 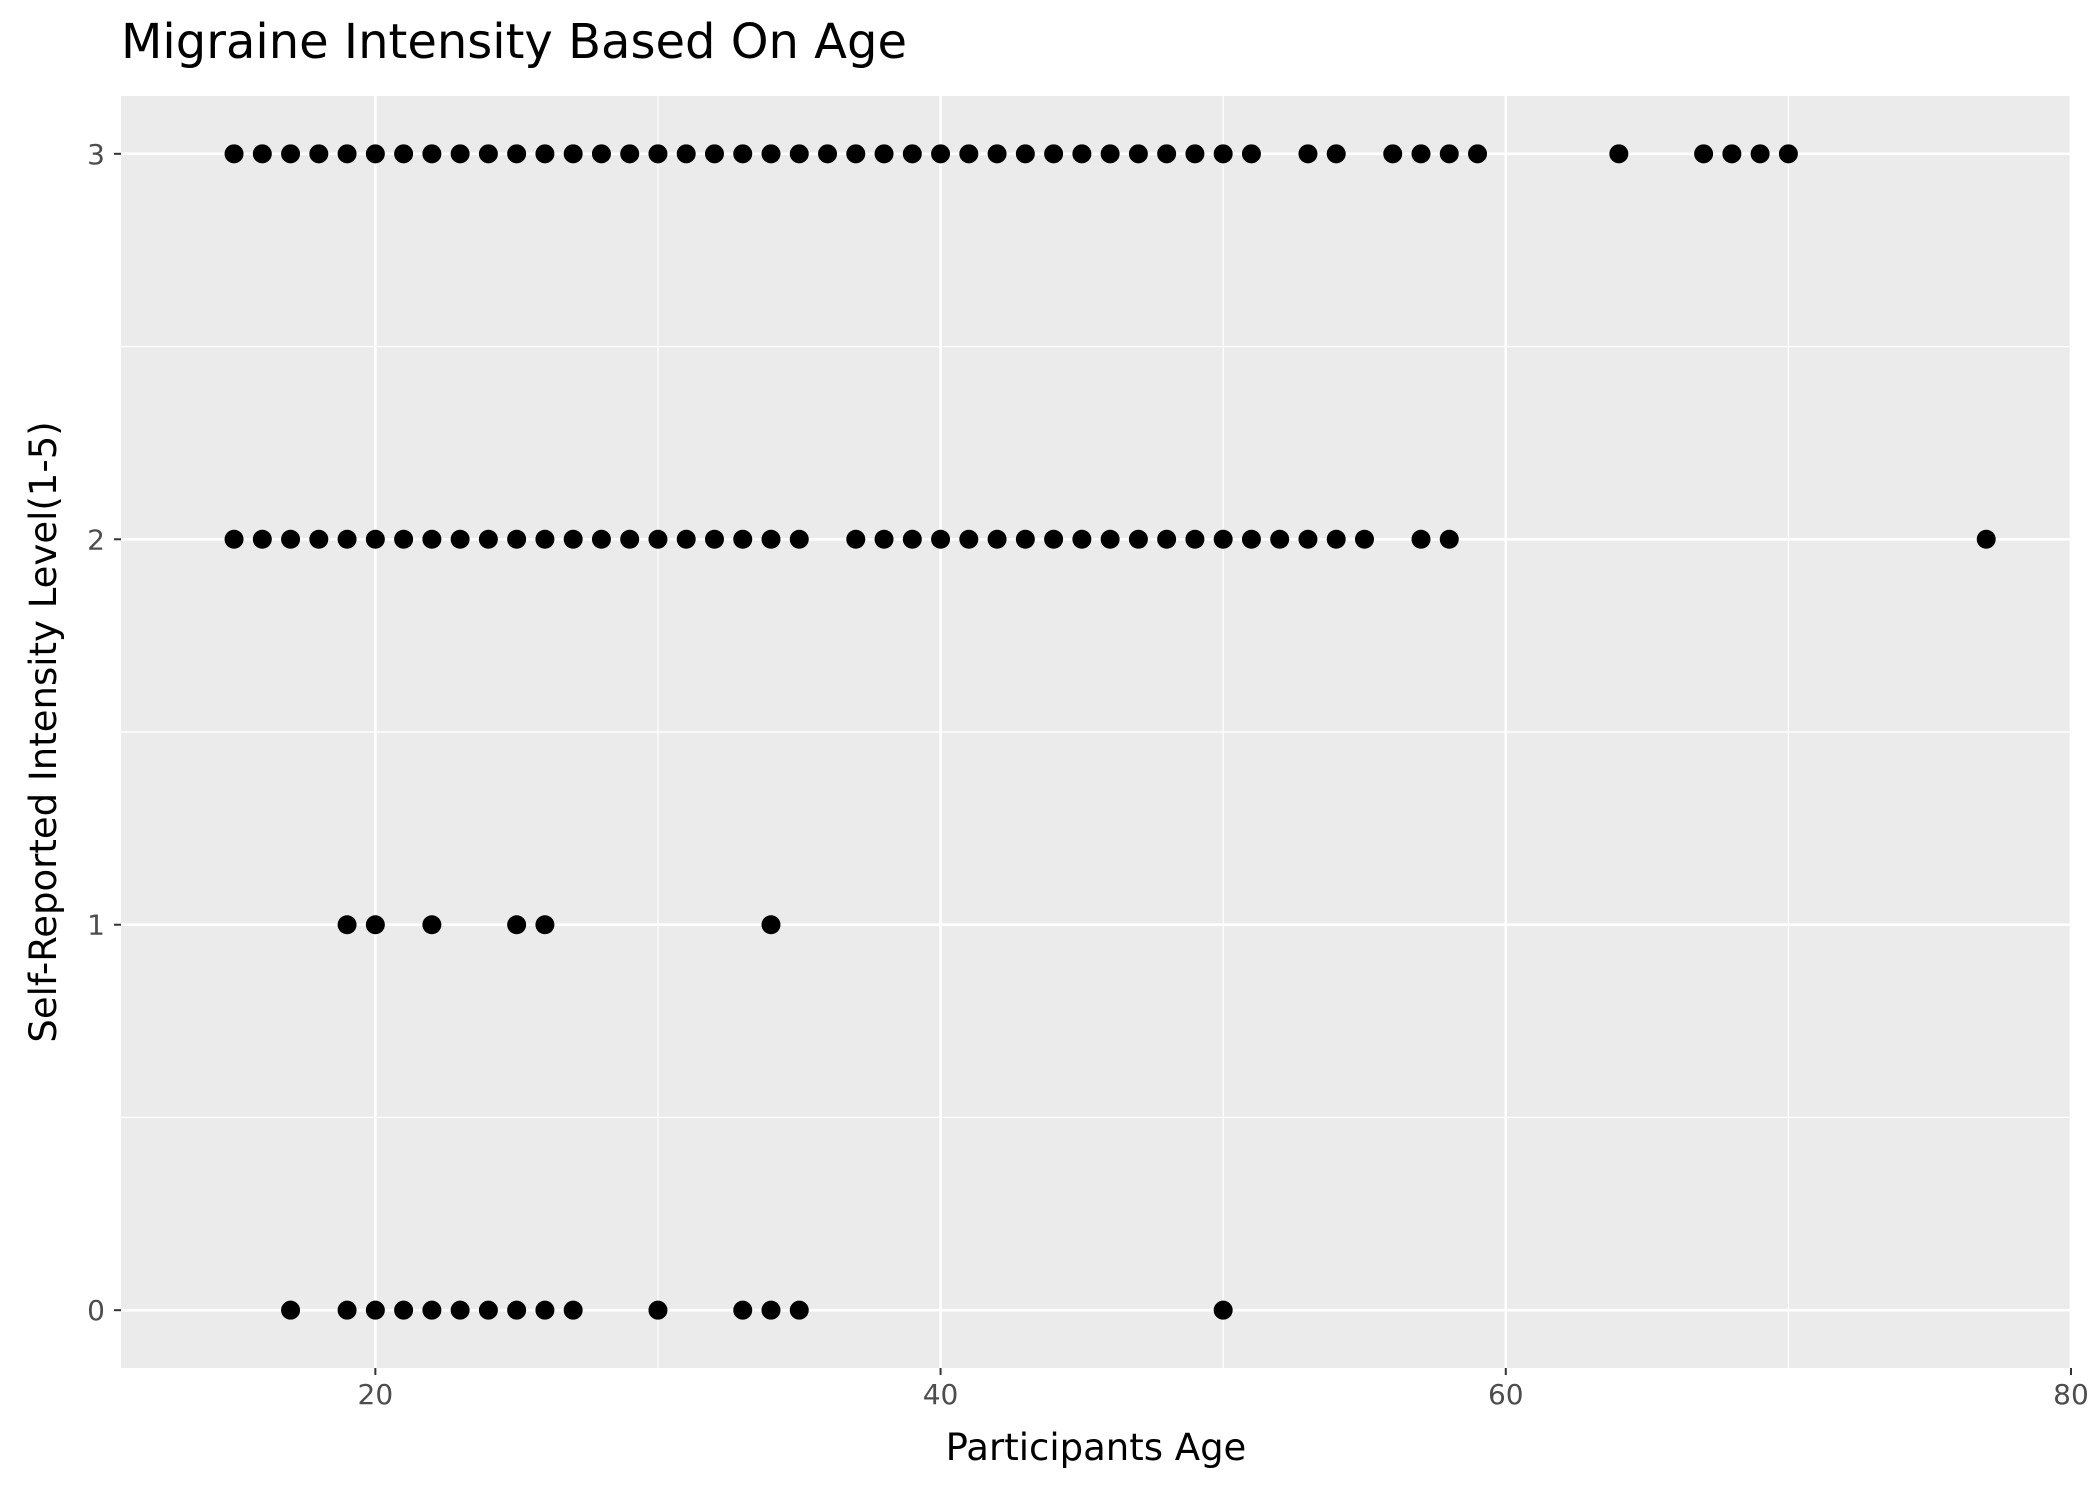 What do you see at coordinates (96, 925) in the screenshot?
I see `y-tick-label: 1` at bounding box center [96, 925].